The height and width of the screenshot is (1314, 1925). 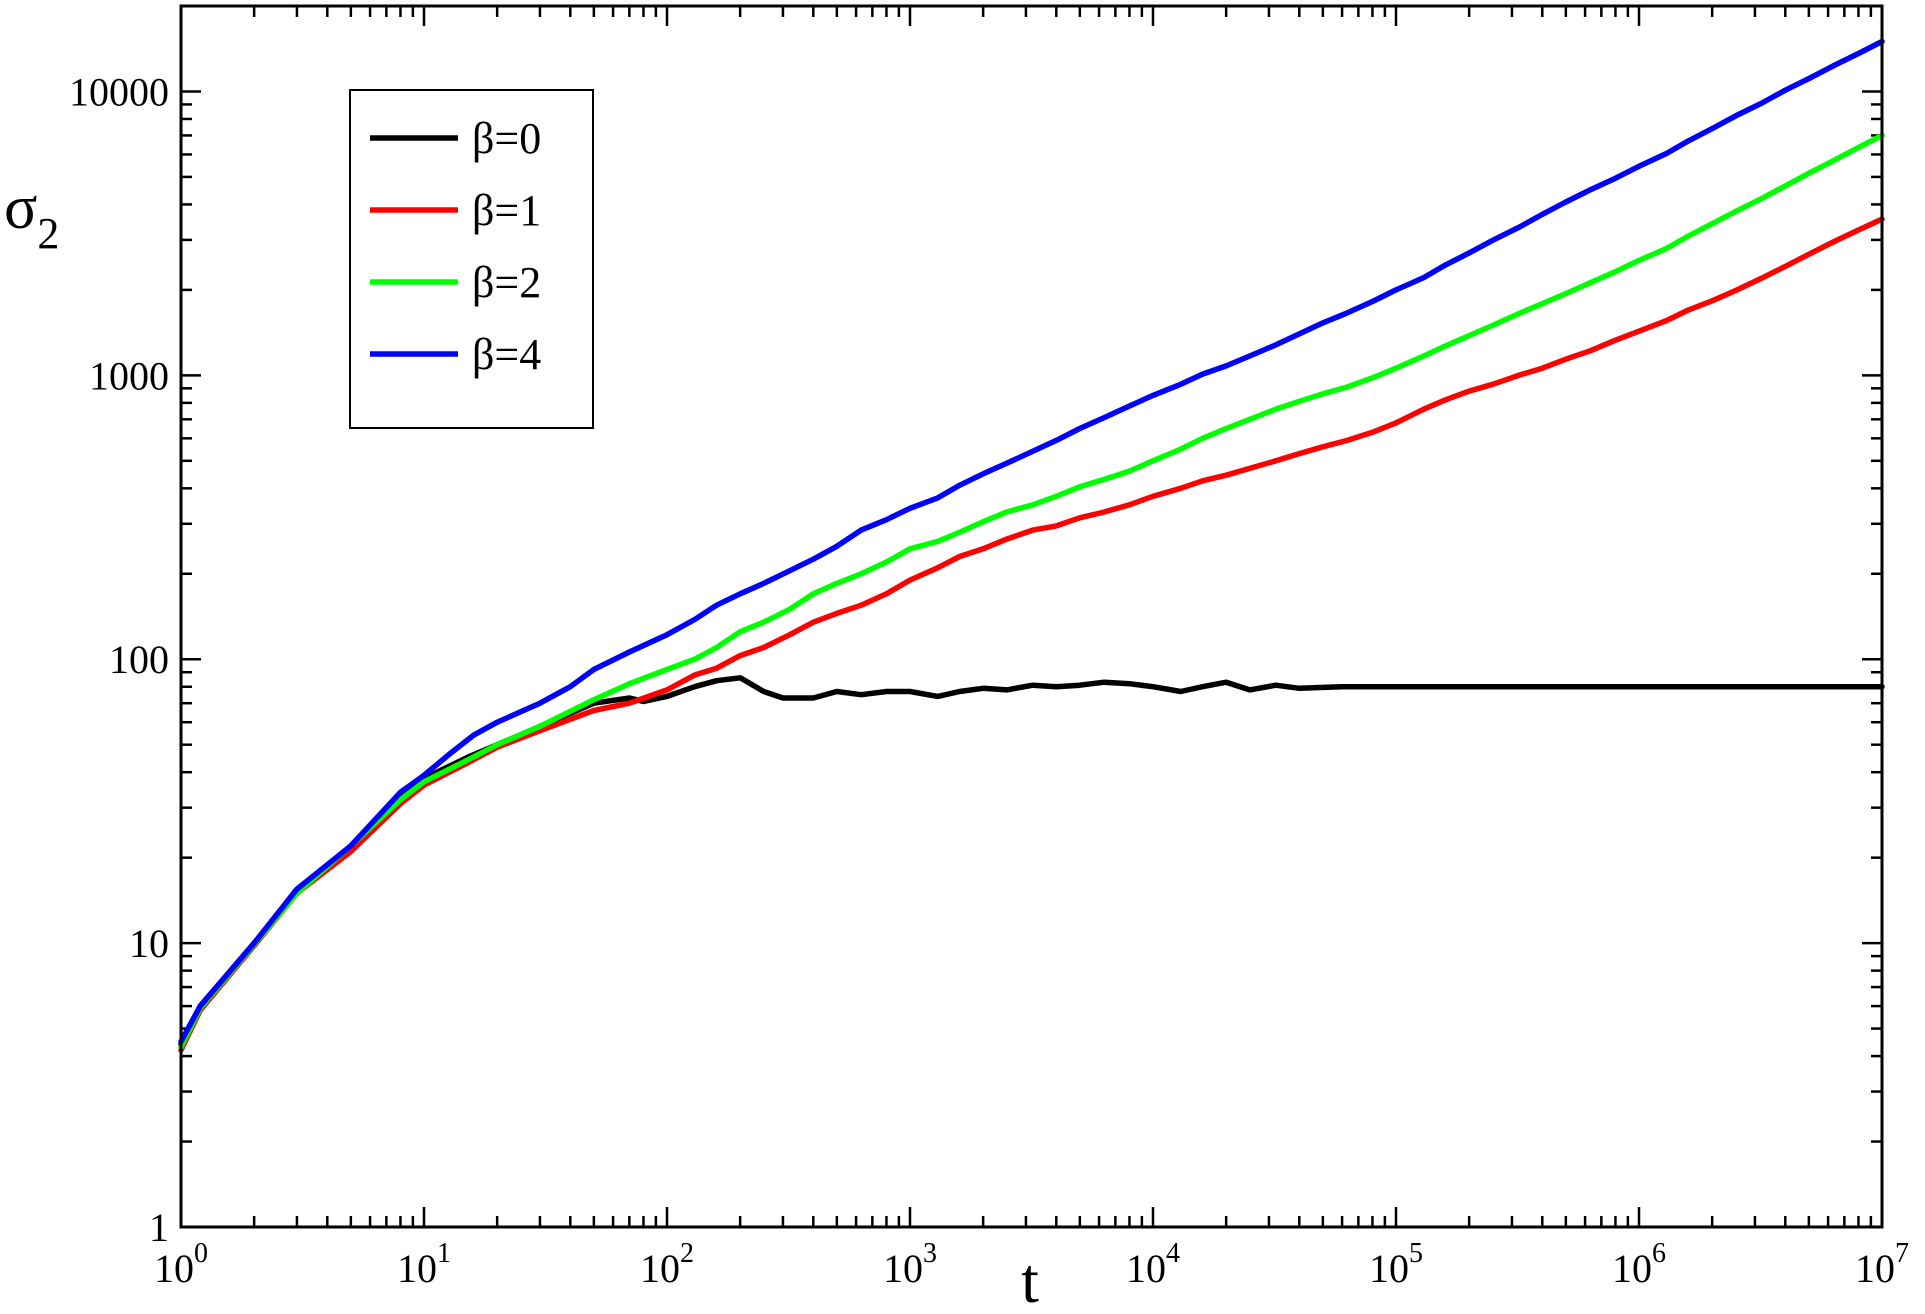 What do you see at coordinates (910, 1264) in the screenshot?
I see `x-tick-label: 10³` at bounding box center [910, 1264].